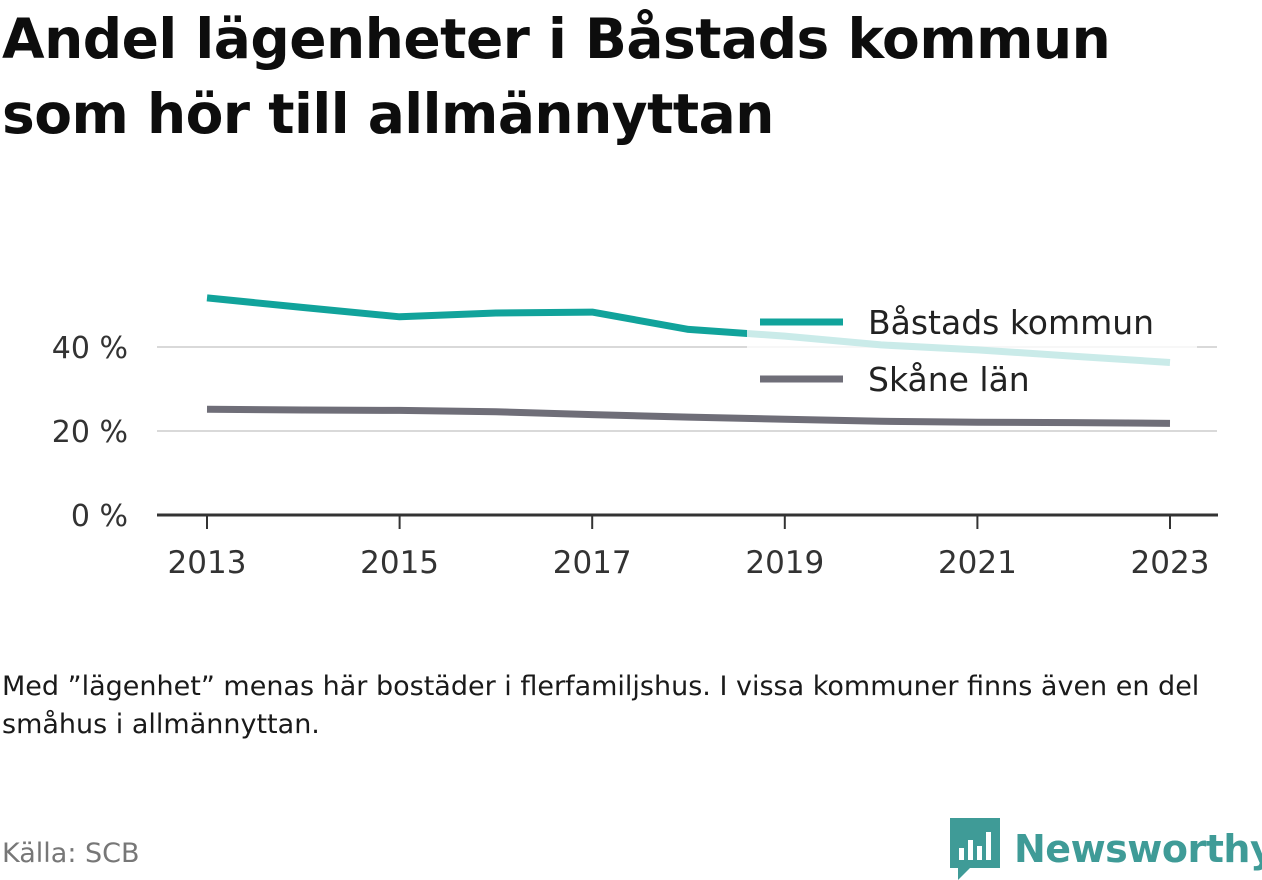 The image size is (1262, 880). What do you see at coordinates (90, 348) in the screenshot?
I see `y-tick-label: 40 %` at bounding box center [90, 348].